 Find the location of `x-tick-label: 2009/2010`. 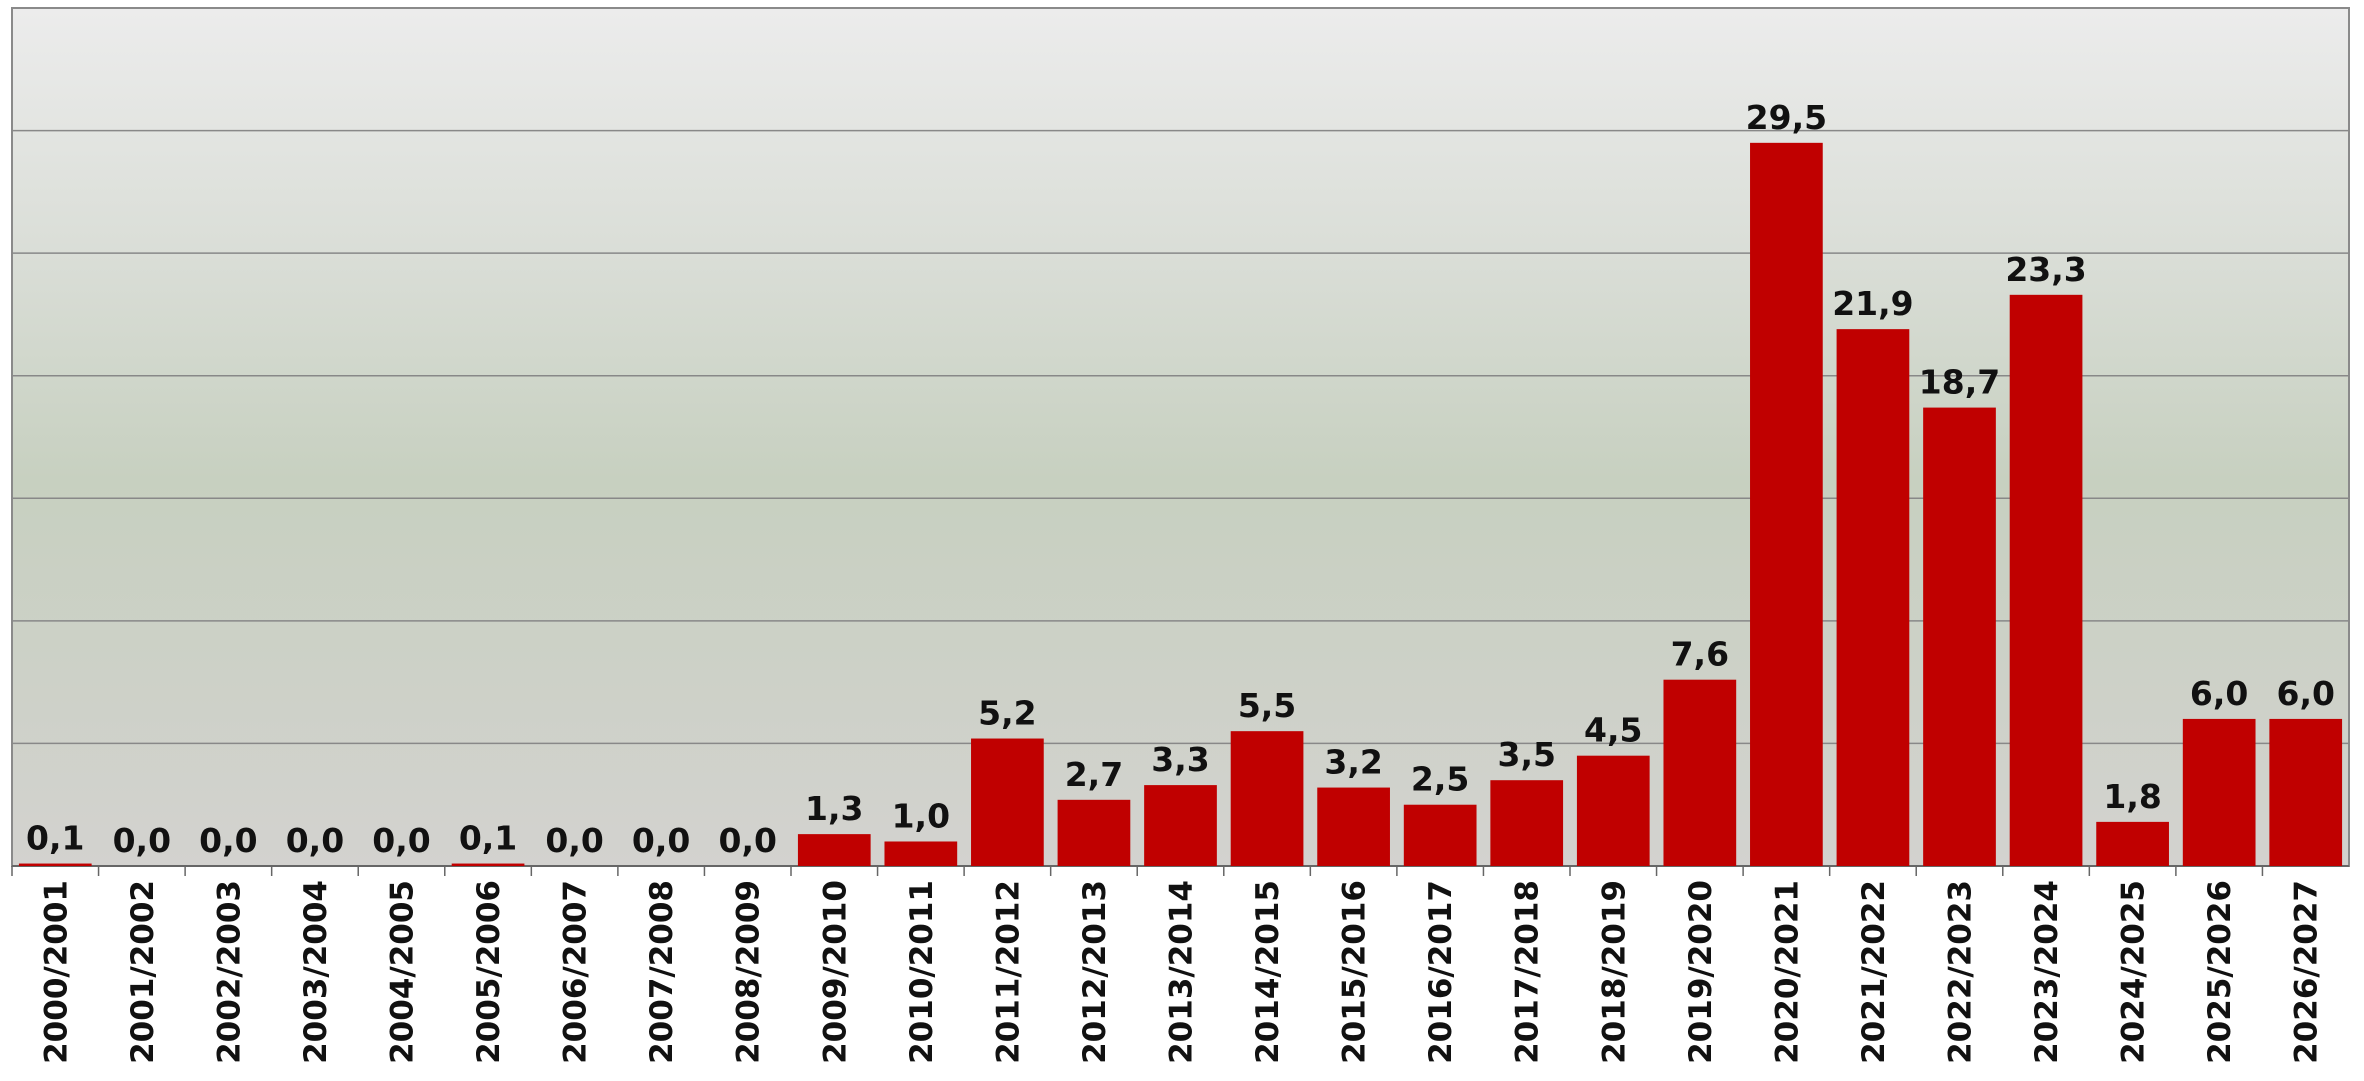

x-tick-label: 2009/2010 is located at coordinates (835, 972).